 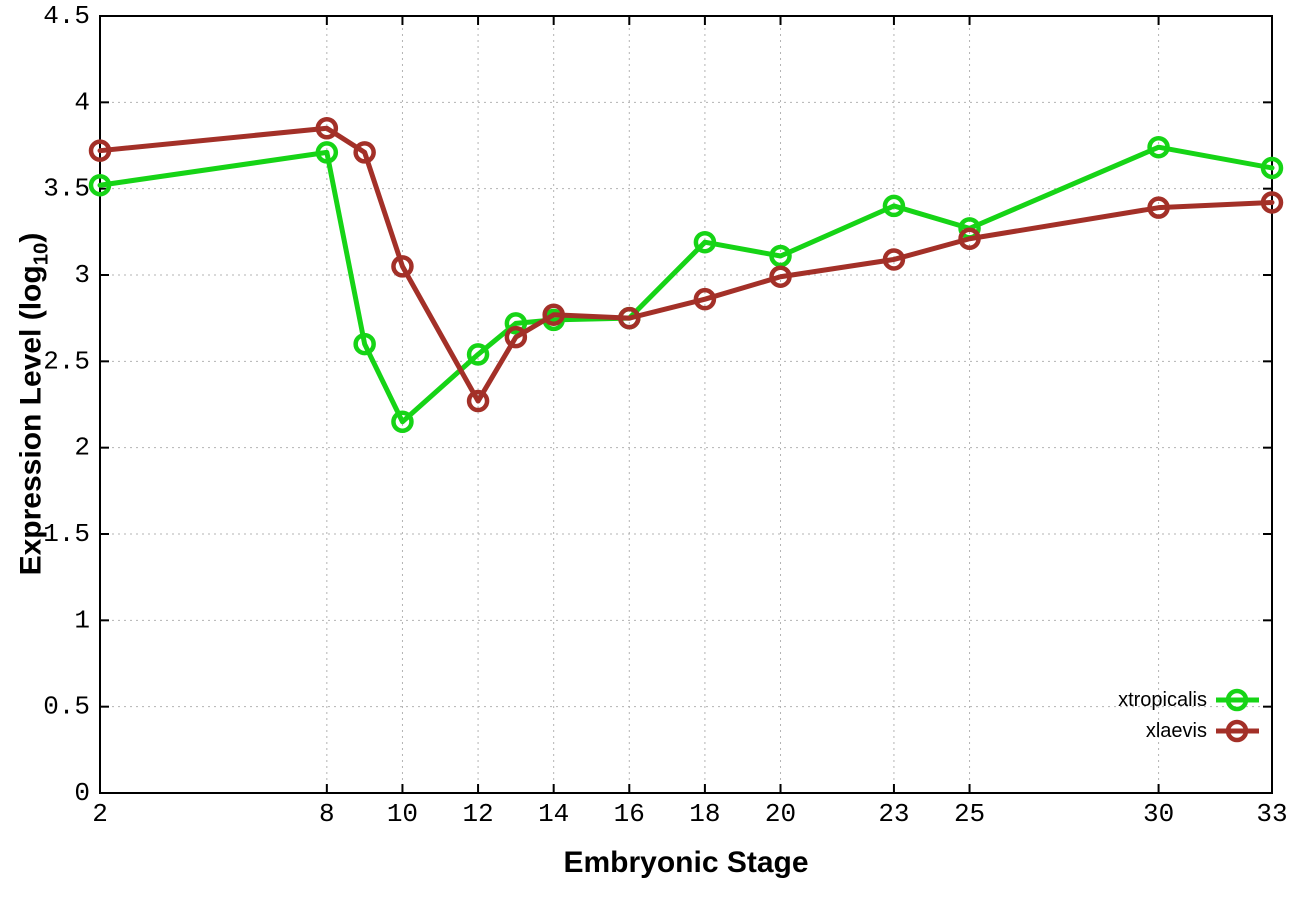 I want to click on x-tick-label: 14, so click(x=553, y=814).